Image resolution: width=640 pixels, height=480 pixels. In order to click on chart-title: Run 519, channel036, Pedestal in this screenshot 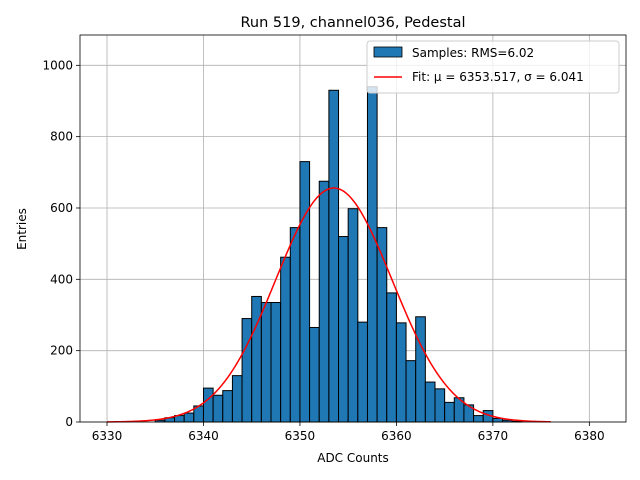, I will do `click(352, 23)`.